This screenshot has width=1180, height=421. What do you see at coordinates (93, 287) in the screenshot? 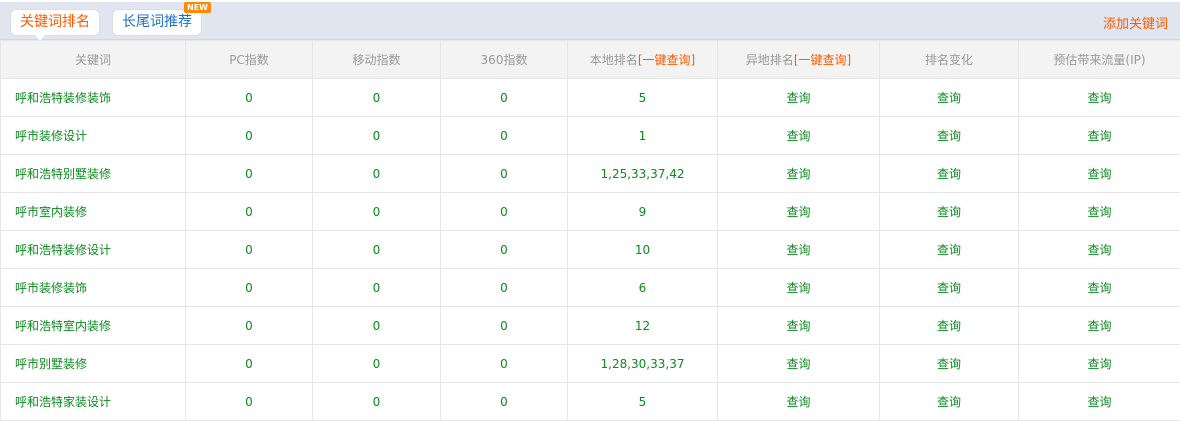
I see `keyword-cell: 呼市装修装饰` at bounding box center [93, 287].